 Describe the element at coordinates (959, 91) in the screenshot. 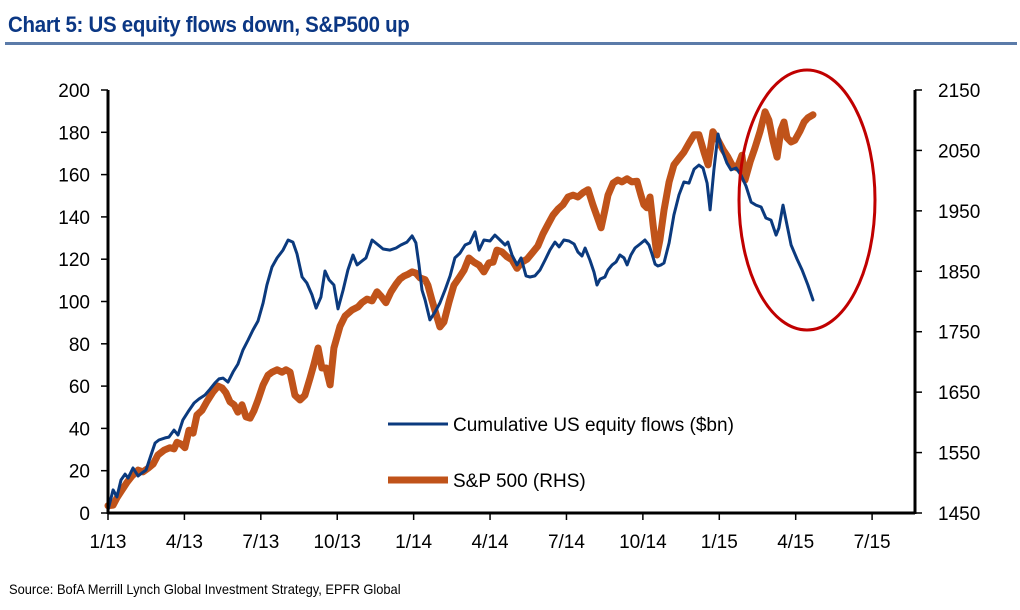

I see `y-right-tick-label: 2150` at that location.